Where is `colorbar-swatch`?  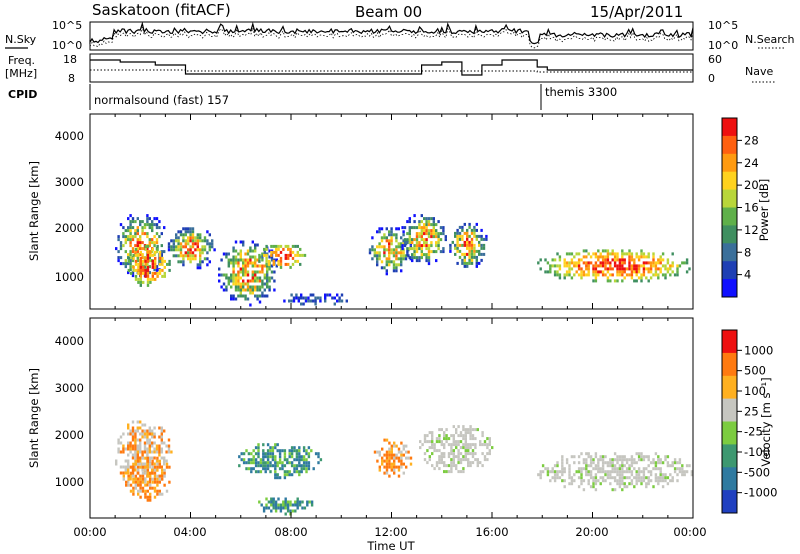 colorbar-swatch is located at coordinates (729, 364).